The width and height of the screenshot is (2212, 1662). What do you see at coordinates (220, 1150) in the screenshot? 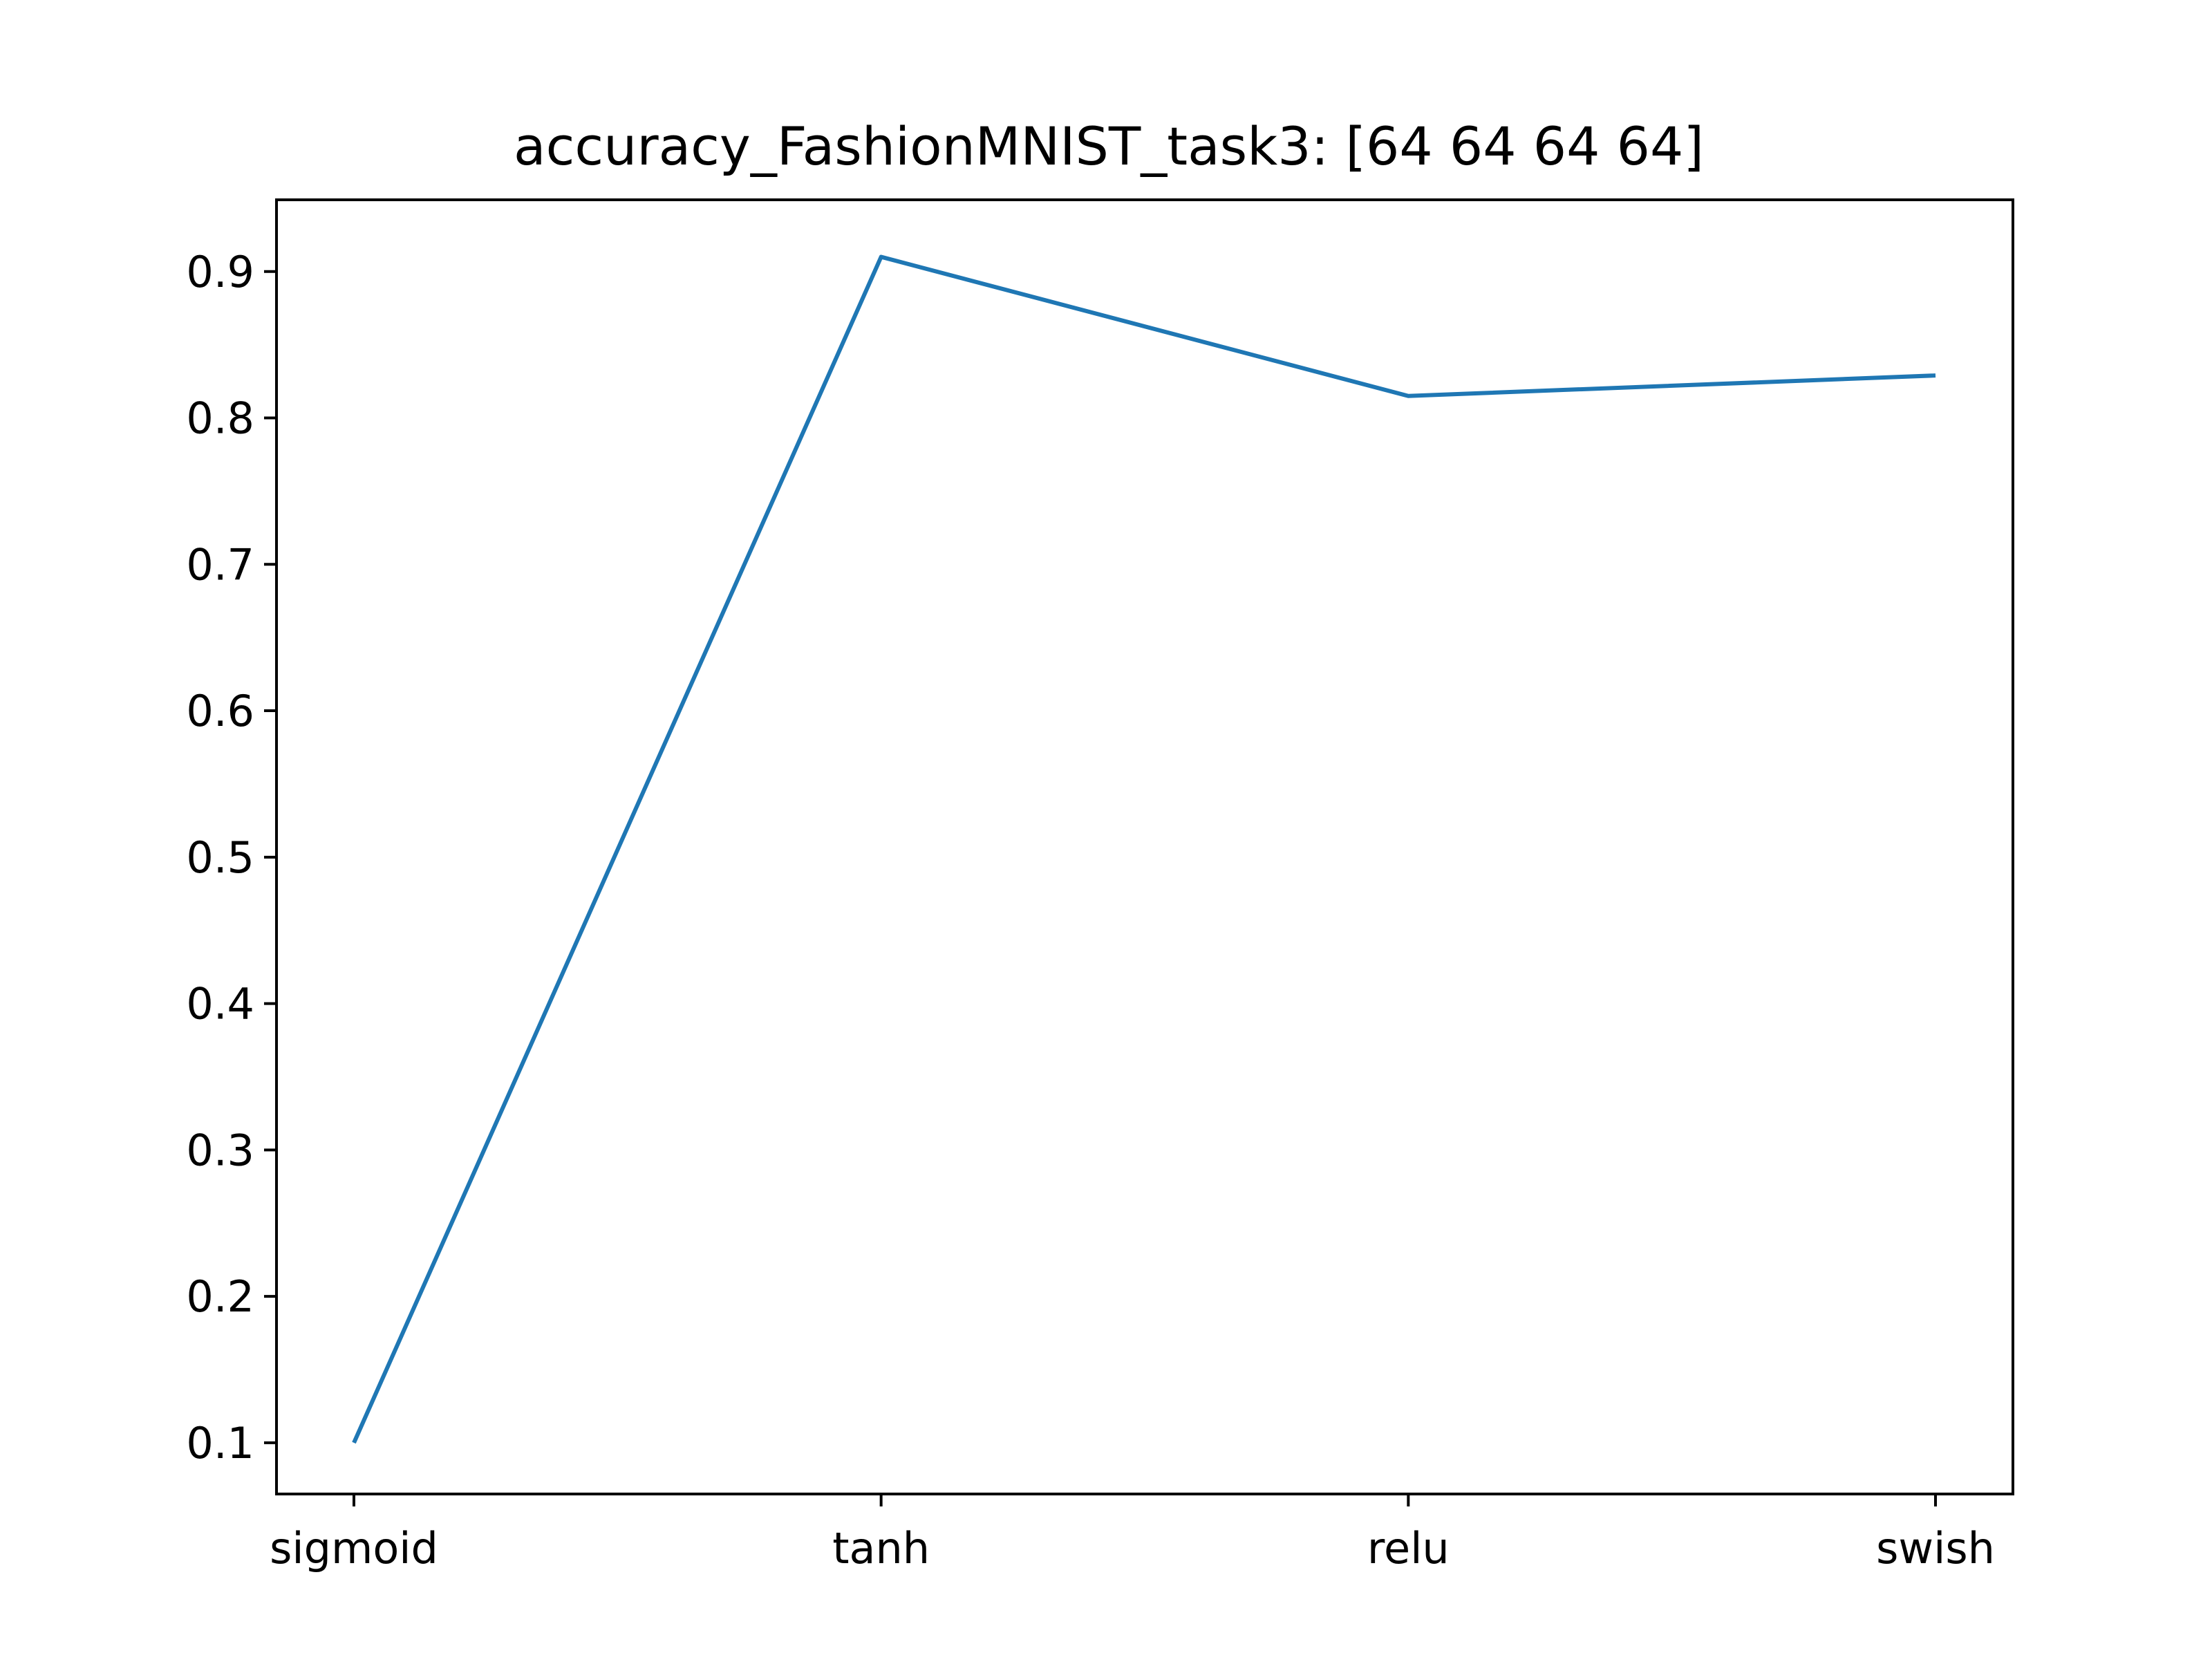
I see `y-tick-label: 0.3` at bounding box center [220, 1150].